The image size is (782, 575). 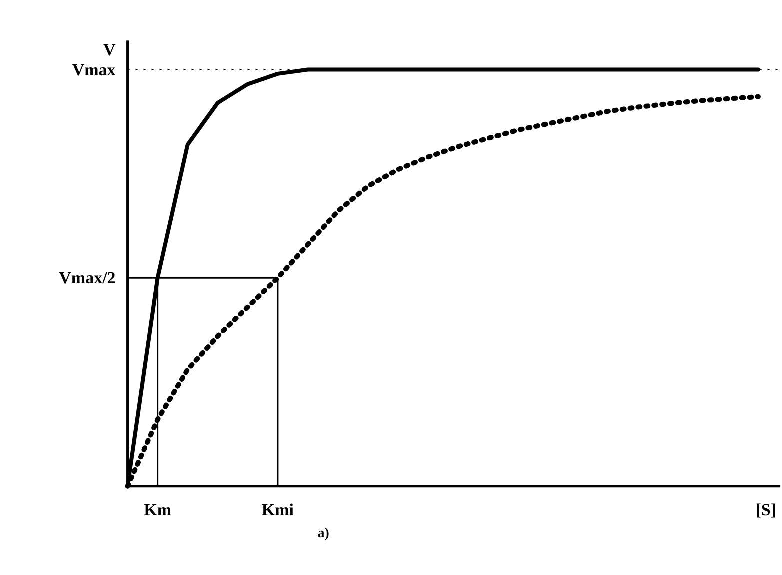 I want to click on x-tick-label: Kmi, so click(x=278, y=510).